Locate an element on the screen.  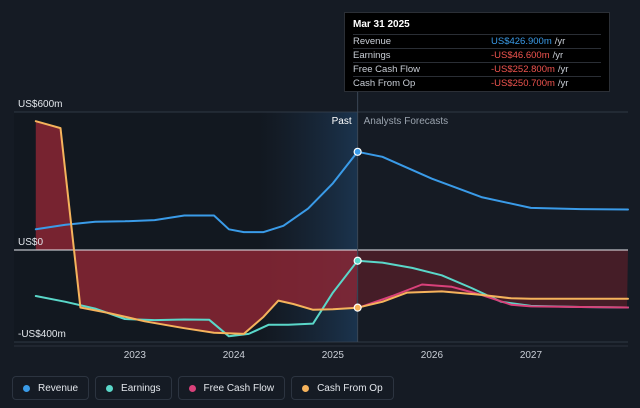
tooltip-row-label: Earnings is located at coordinates (372, 55).